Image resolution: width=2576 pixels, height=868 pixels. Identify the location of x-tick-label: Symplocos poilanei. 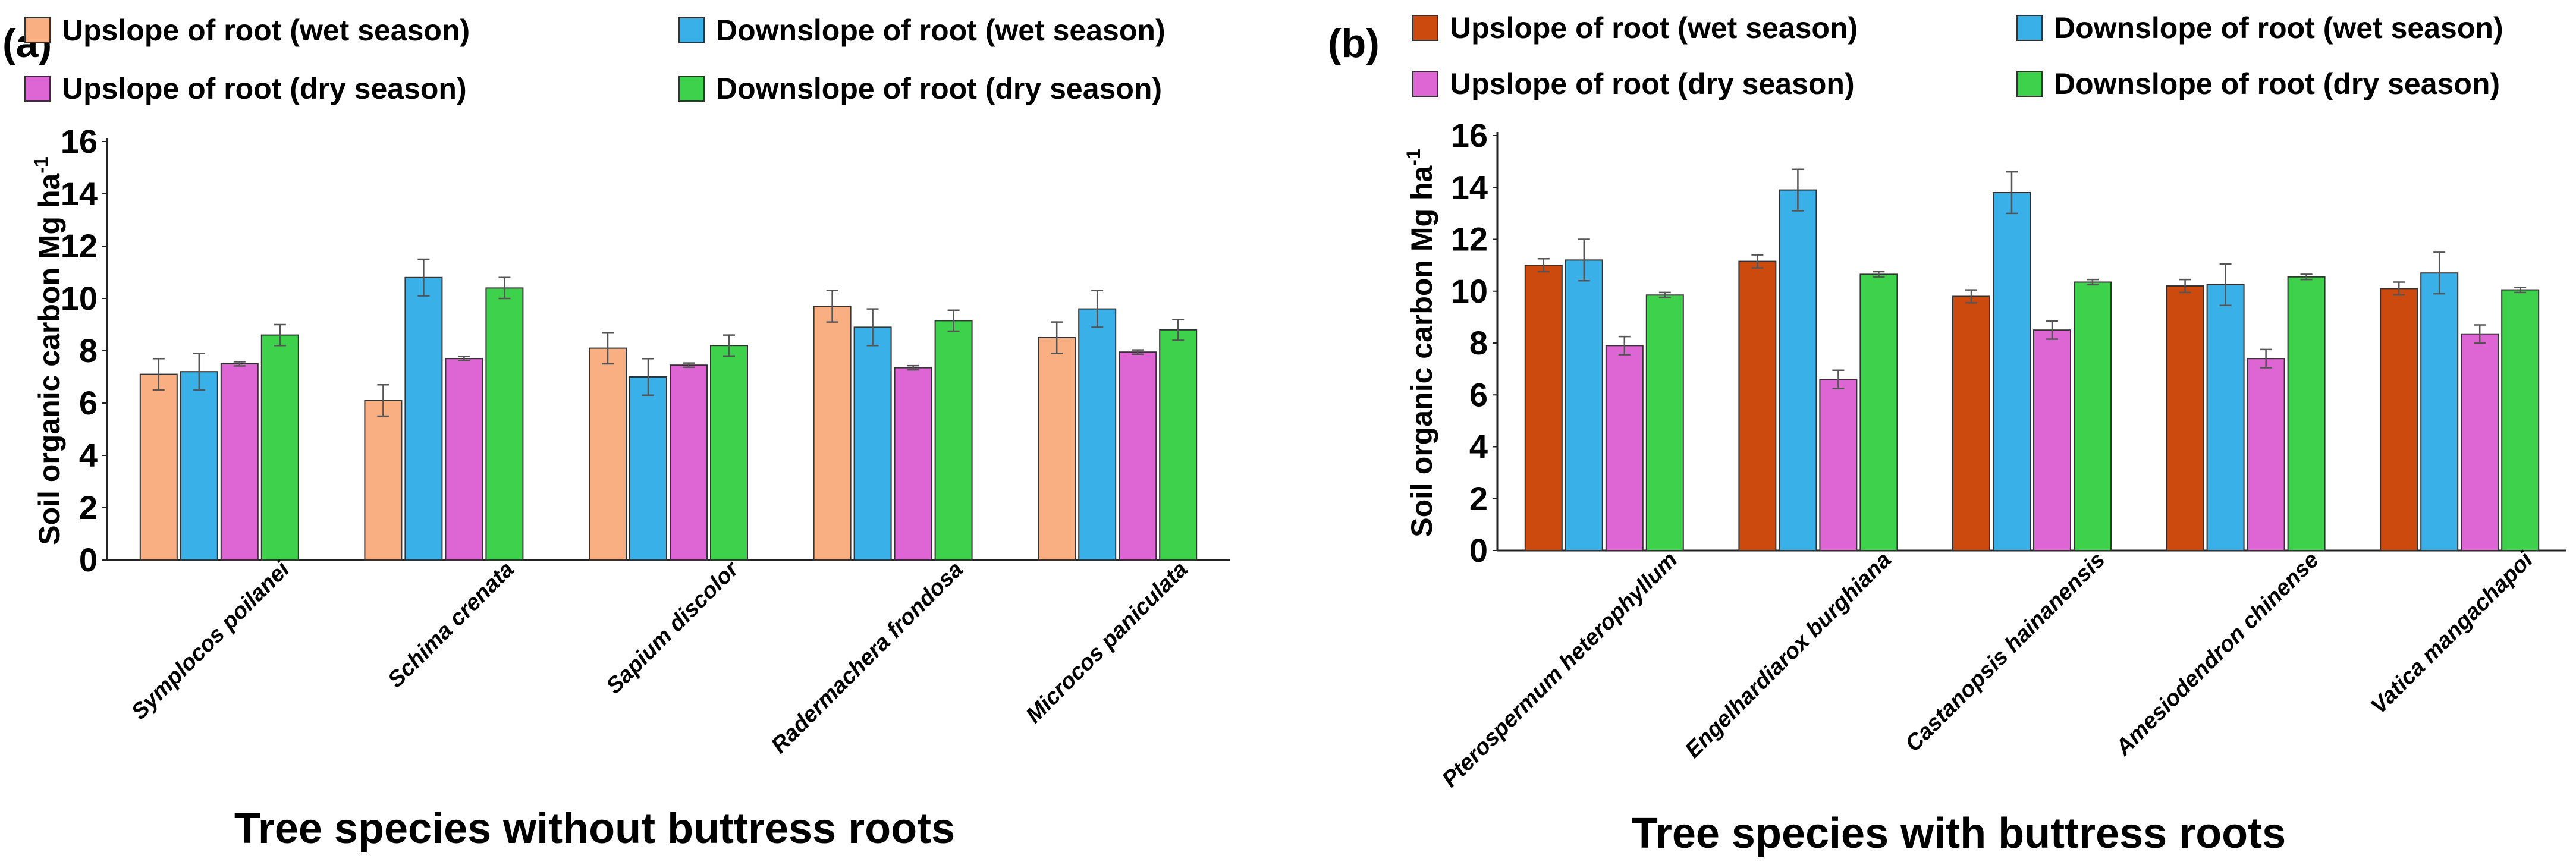
(211, 640).